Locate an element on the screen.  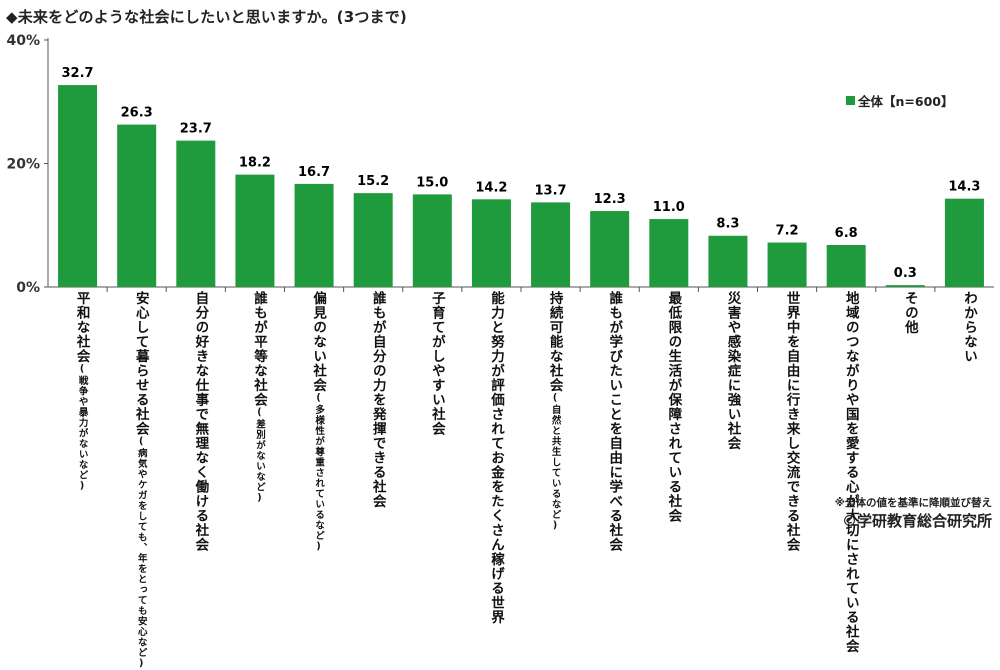
sort-note: ※全体の値を基準に降順並び替え is located at coordinates (913, 503).